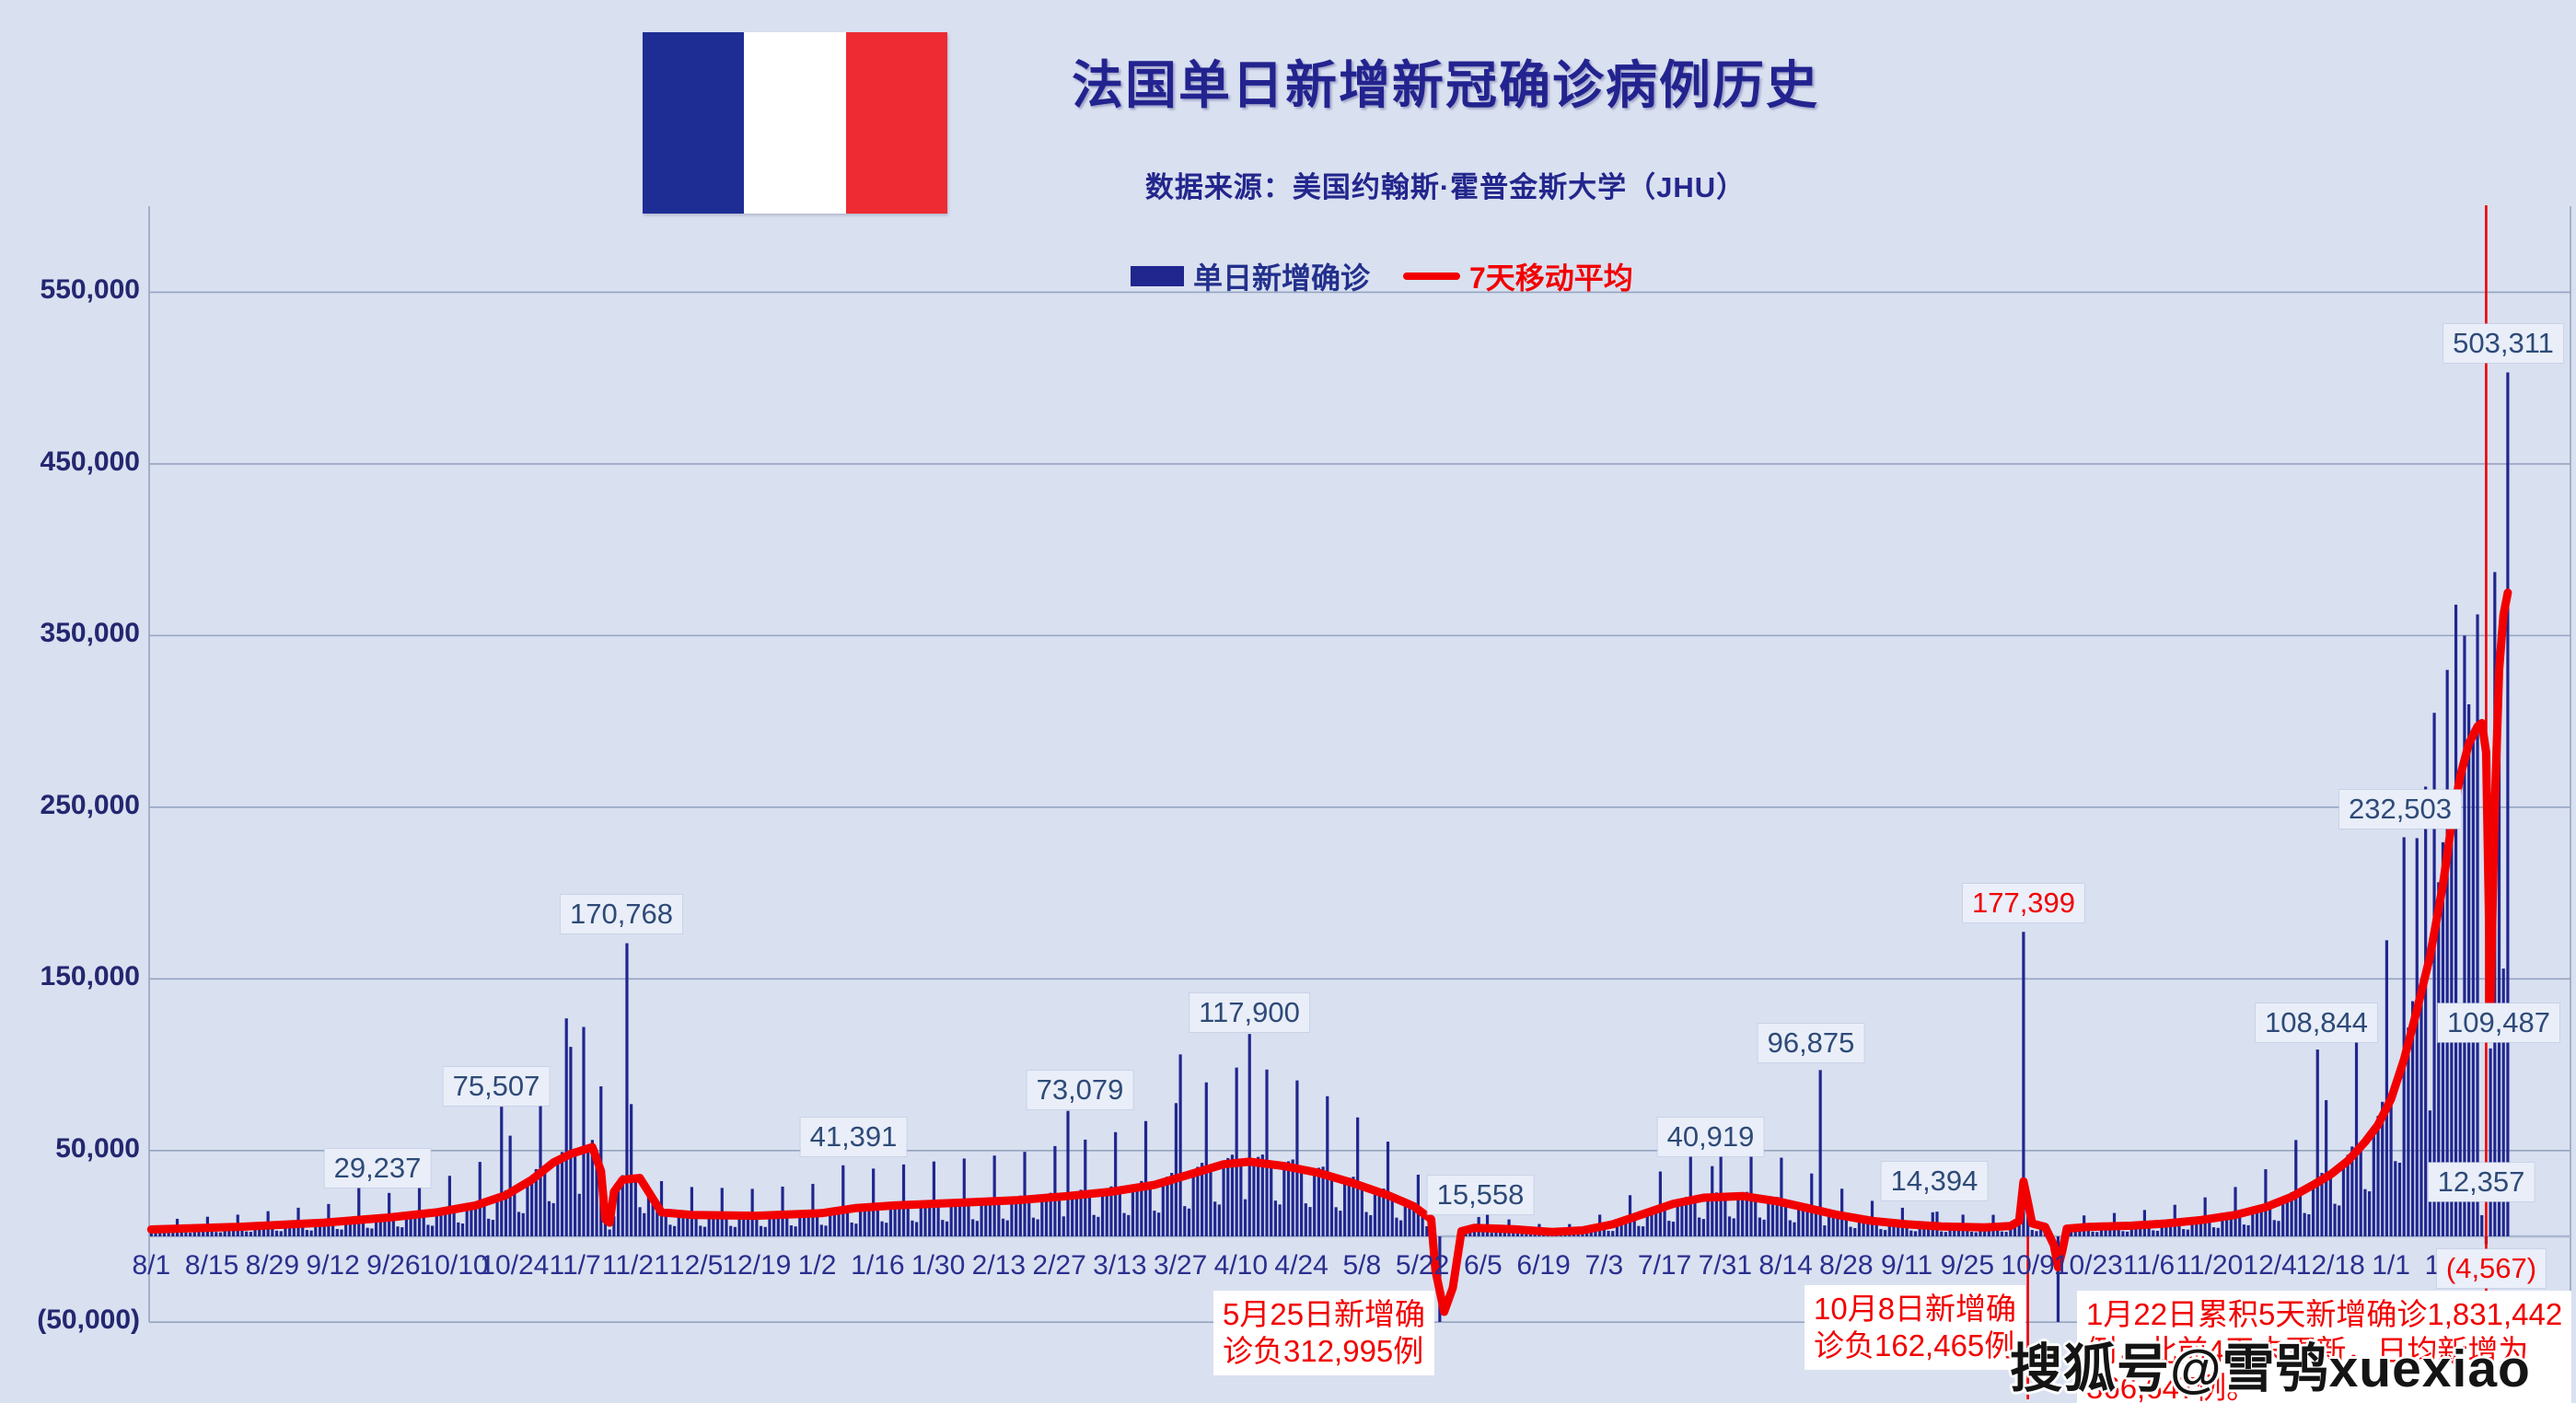  Describe the element at coordinates (151, 1265) in the screenshot. I see `x-axis-tick-label: 8/1` at that location.